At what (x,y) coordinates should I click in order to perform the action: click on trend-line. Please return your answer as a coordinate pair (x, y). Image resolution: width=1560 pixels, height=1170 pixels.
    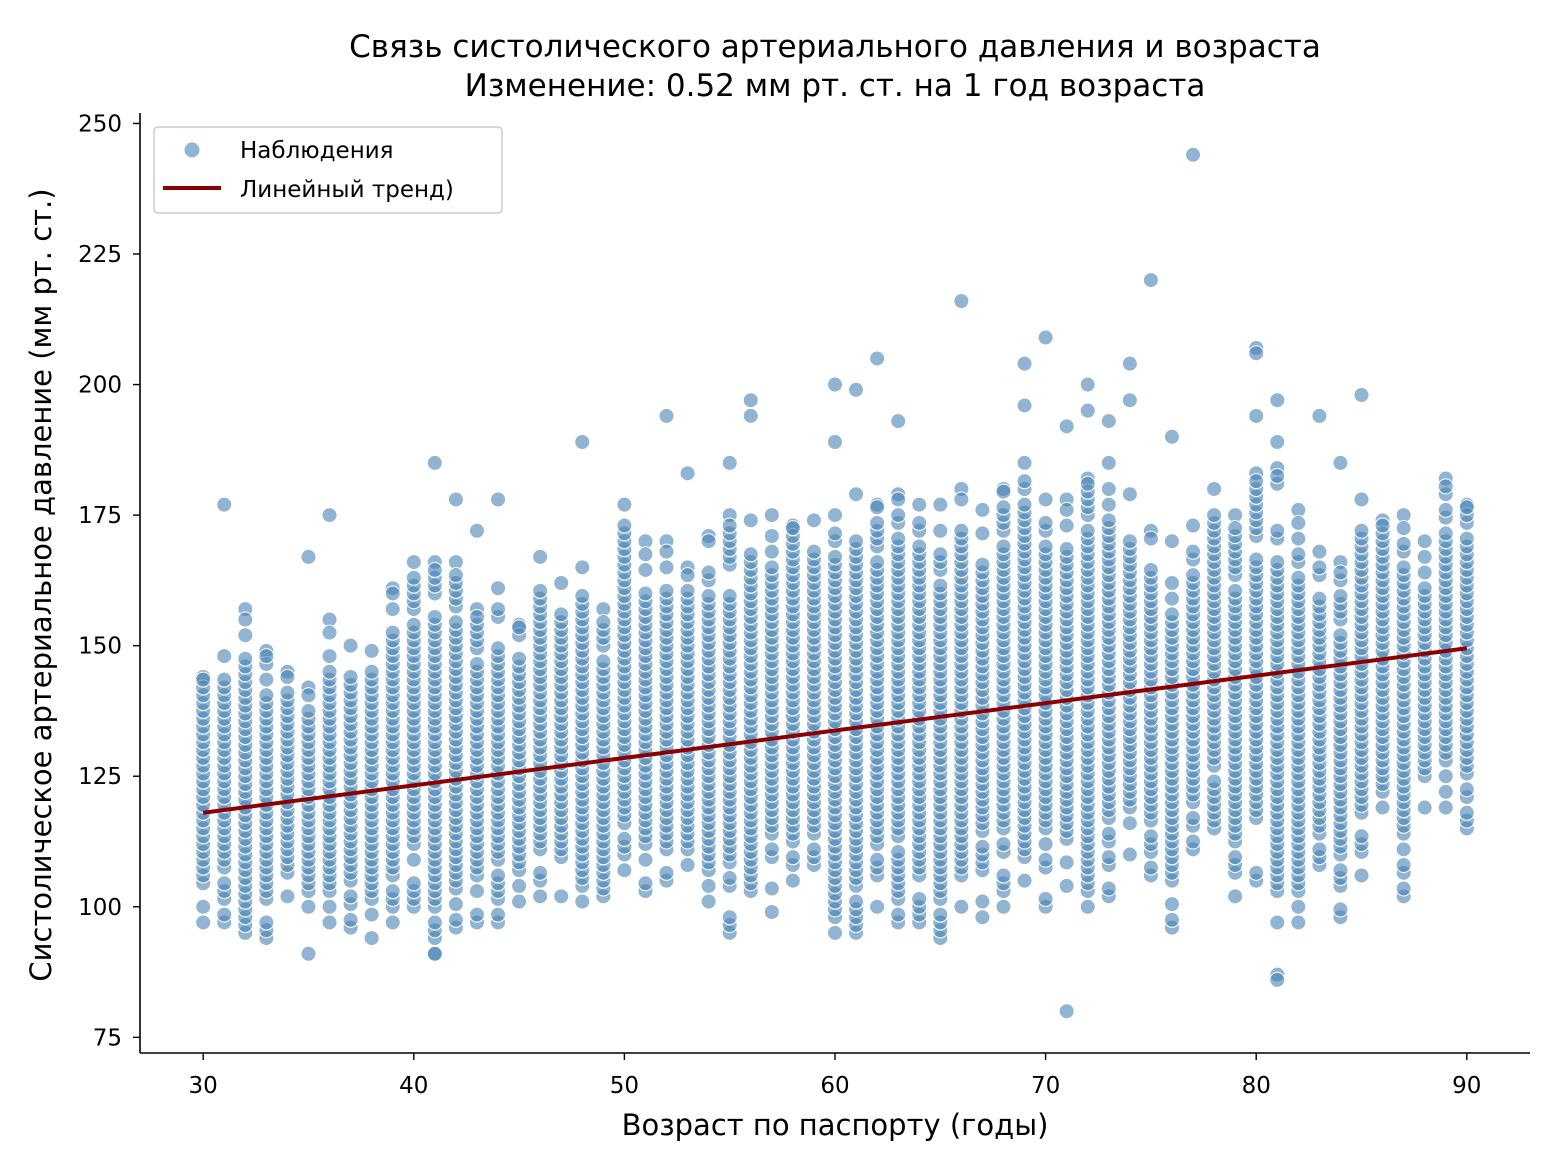
    Looking at the image, I should click on (835, 730).